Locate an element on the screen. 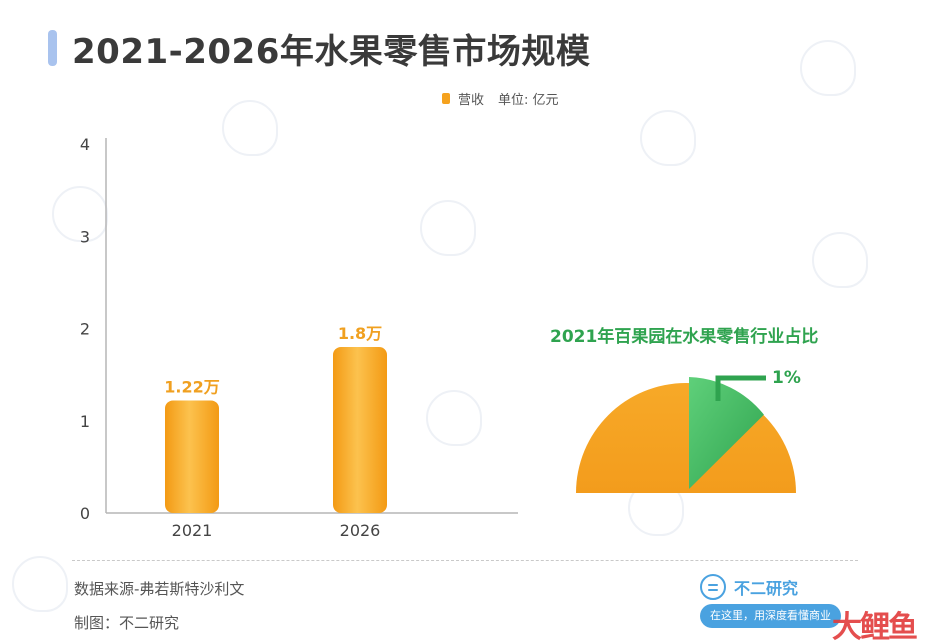 Image resolution: width=940 pixels, height=644 pixels. y-tick-label: 2 is located at coordinates (85, 329).